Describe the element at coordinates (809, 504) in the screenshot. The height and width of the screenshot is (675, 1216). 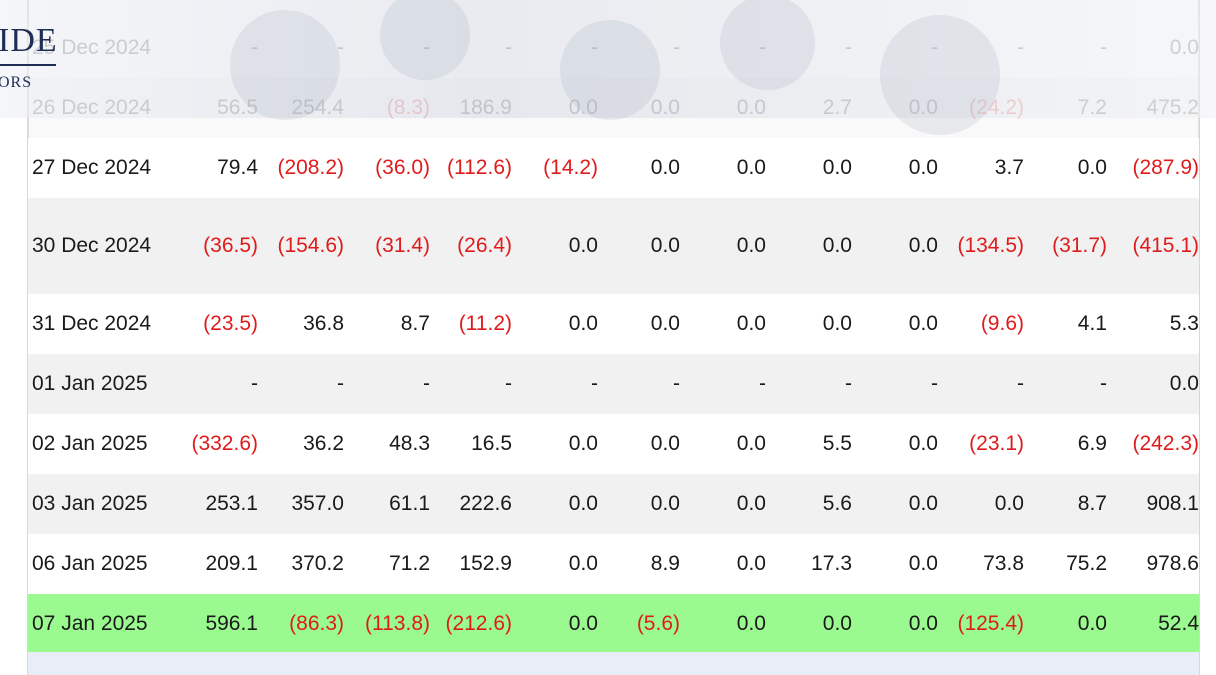
I see `flow-cell: 5.6` at that location.